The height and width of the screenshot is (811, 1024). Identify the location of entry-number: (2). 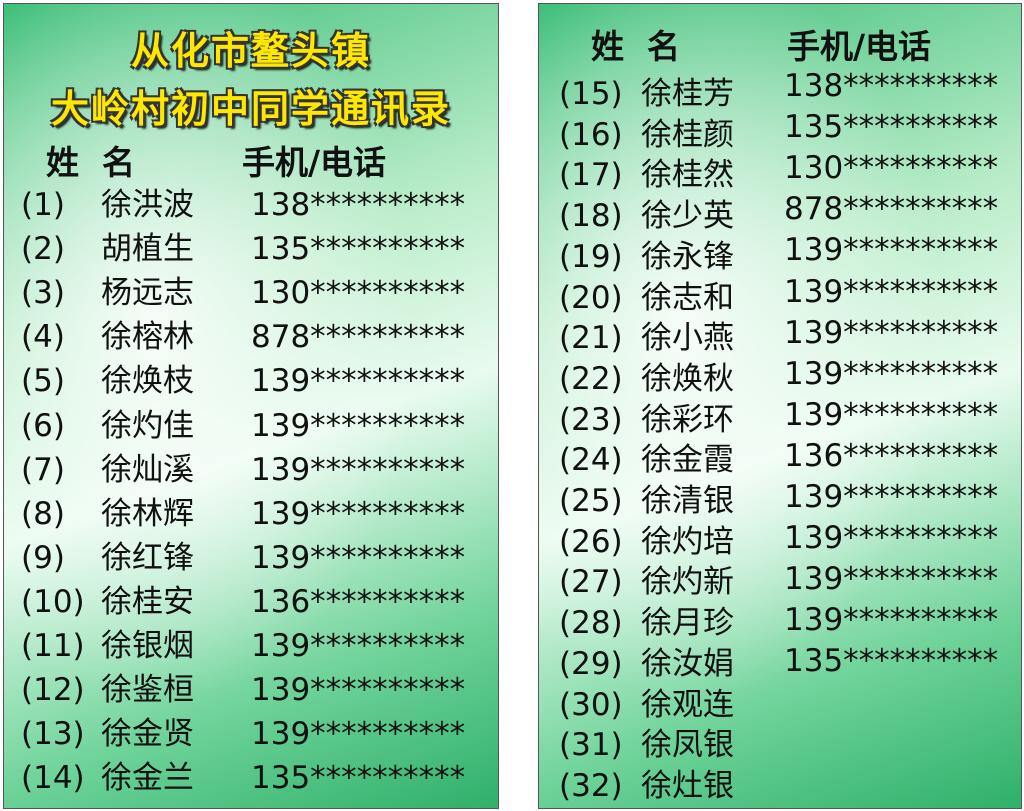
(43, 249).